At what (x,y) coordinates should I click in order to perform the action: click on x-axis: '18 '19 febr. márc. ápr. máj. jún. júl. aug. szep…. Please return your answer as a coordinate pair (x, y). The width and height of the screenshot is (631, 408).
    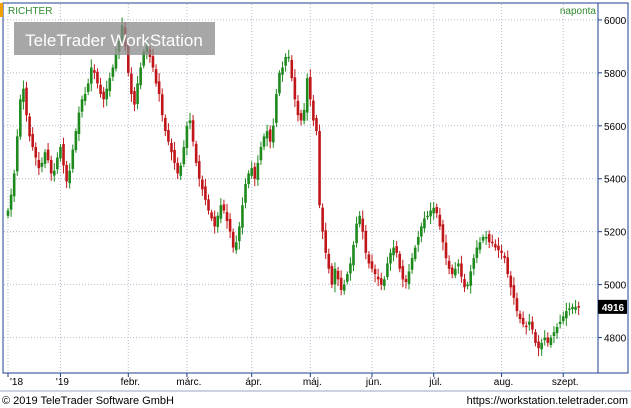
    Looking at the image, I should click on (293, 380).